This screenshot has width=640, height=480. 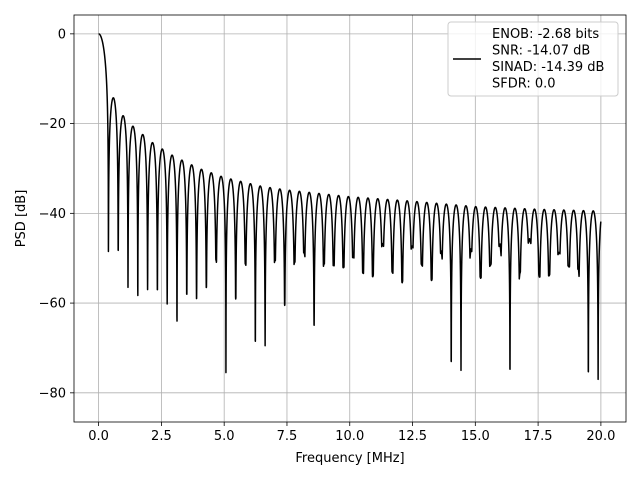 I want to click on legend-entry-line: SNR: -14.07 dB, so click(x=541, y=51).